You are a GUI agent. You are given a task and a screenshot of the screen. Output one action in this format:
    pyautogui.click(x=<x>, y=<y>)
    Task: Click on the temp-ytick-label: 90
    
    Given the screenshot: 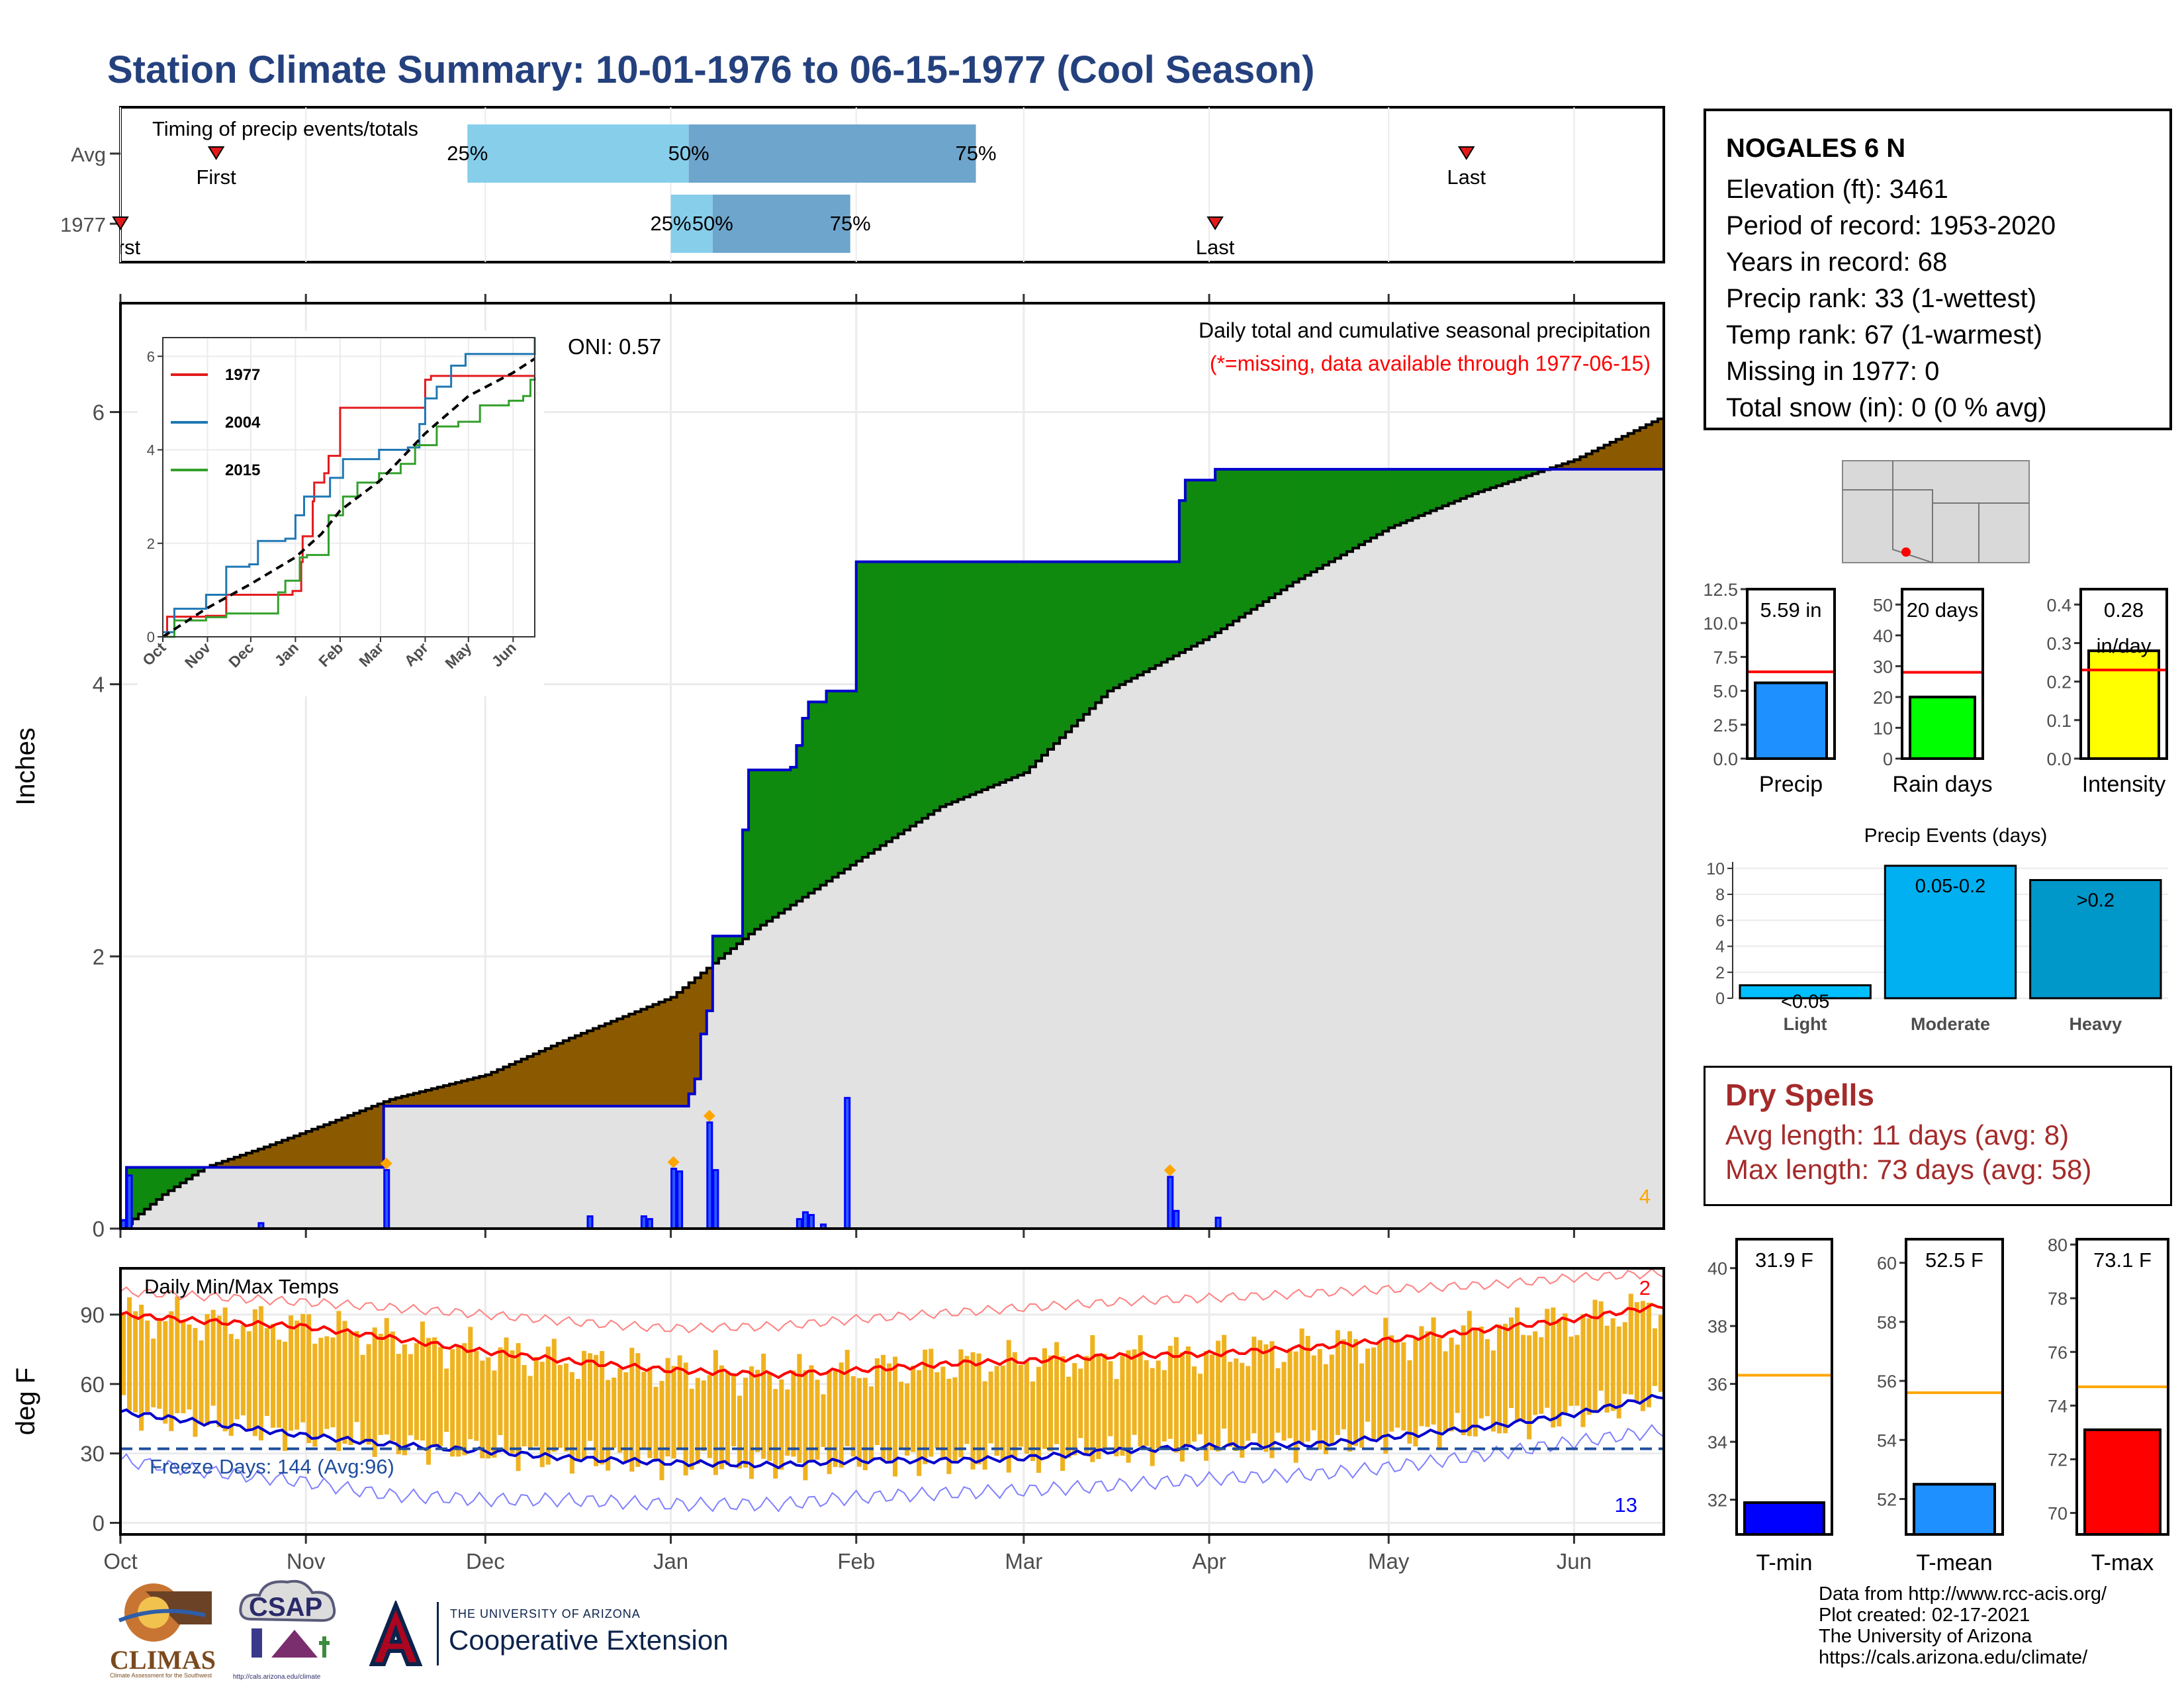 What is the action you would take?
    pyautogui.click(x=92, y=1315)
    